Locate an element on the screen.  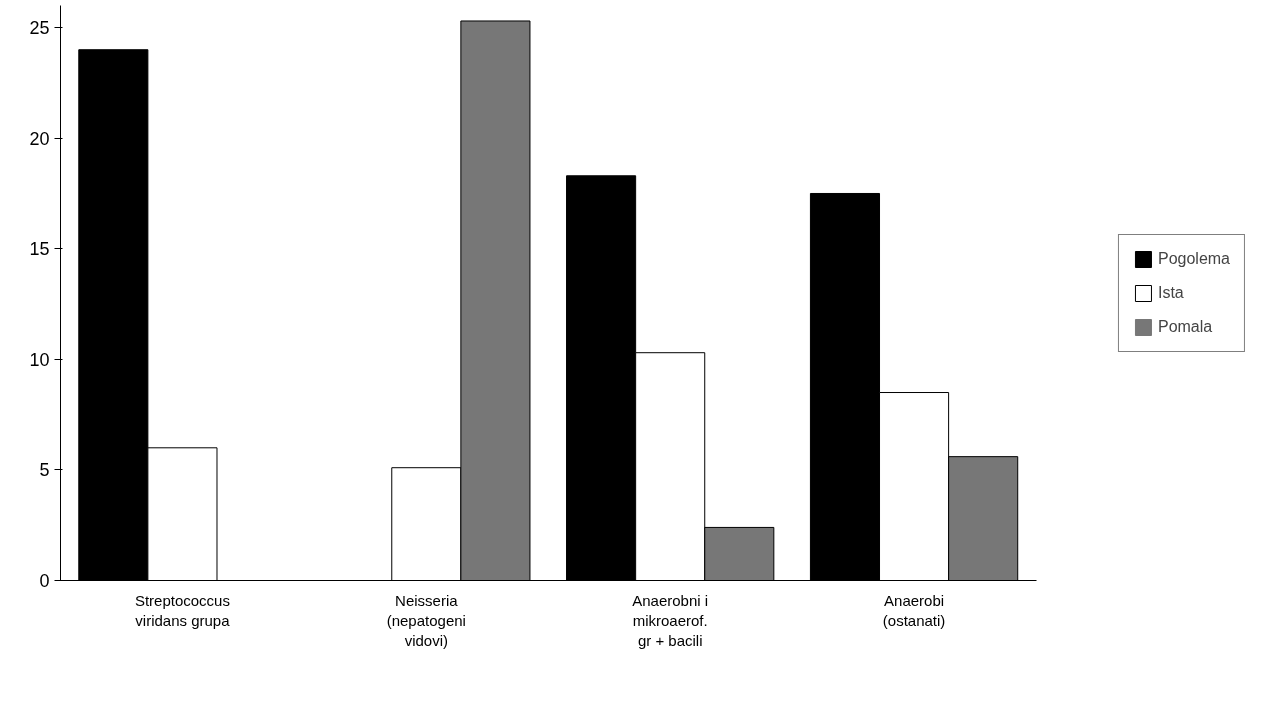
x-tick-label: Anaerobi (ostanati) is located at coordinates (914, 610).